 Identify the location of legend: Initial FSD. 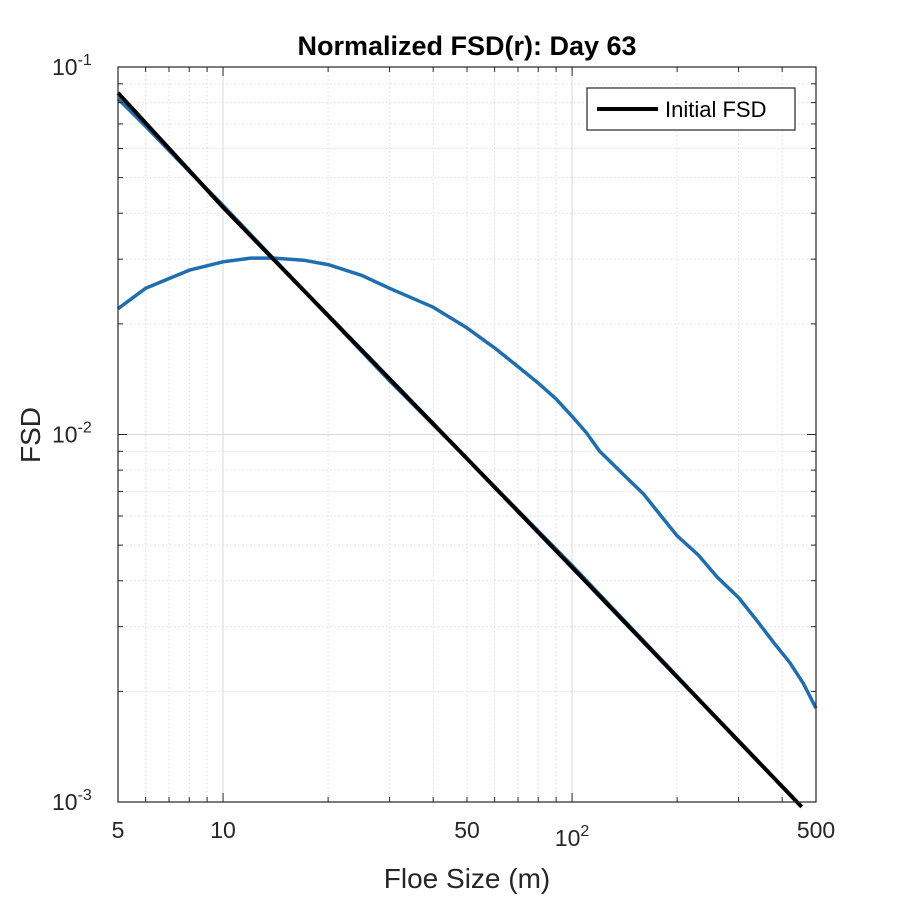
(691, 109).